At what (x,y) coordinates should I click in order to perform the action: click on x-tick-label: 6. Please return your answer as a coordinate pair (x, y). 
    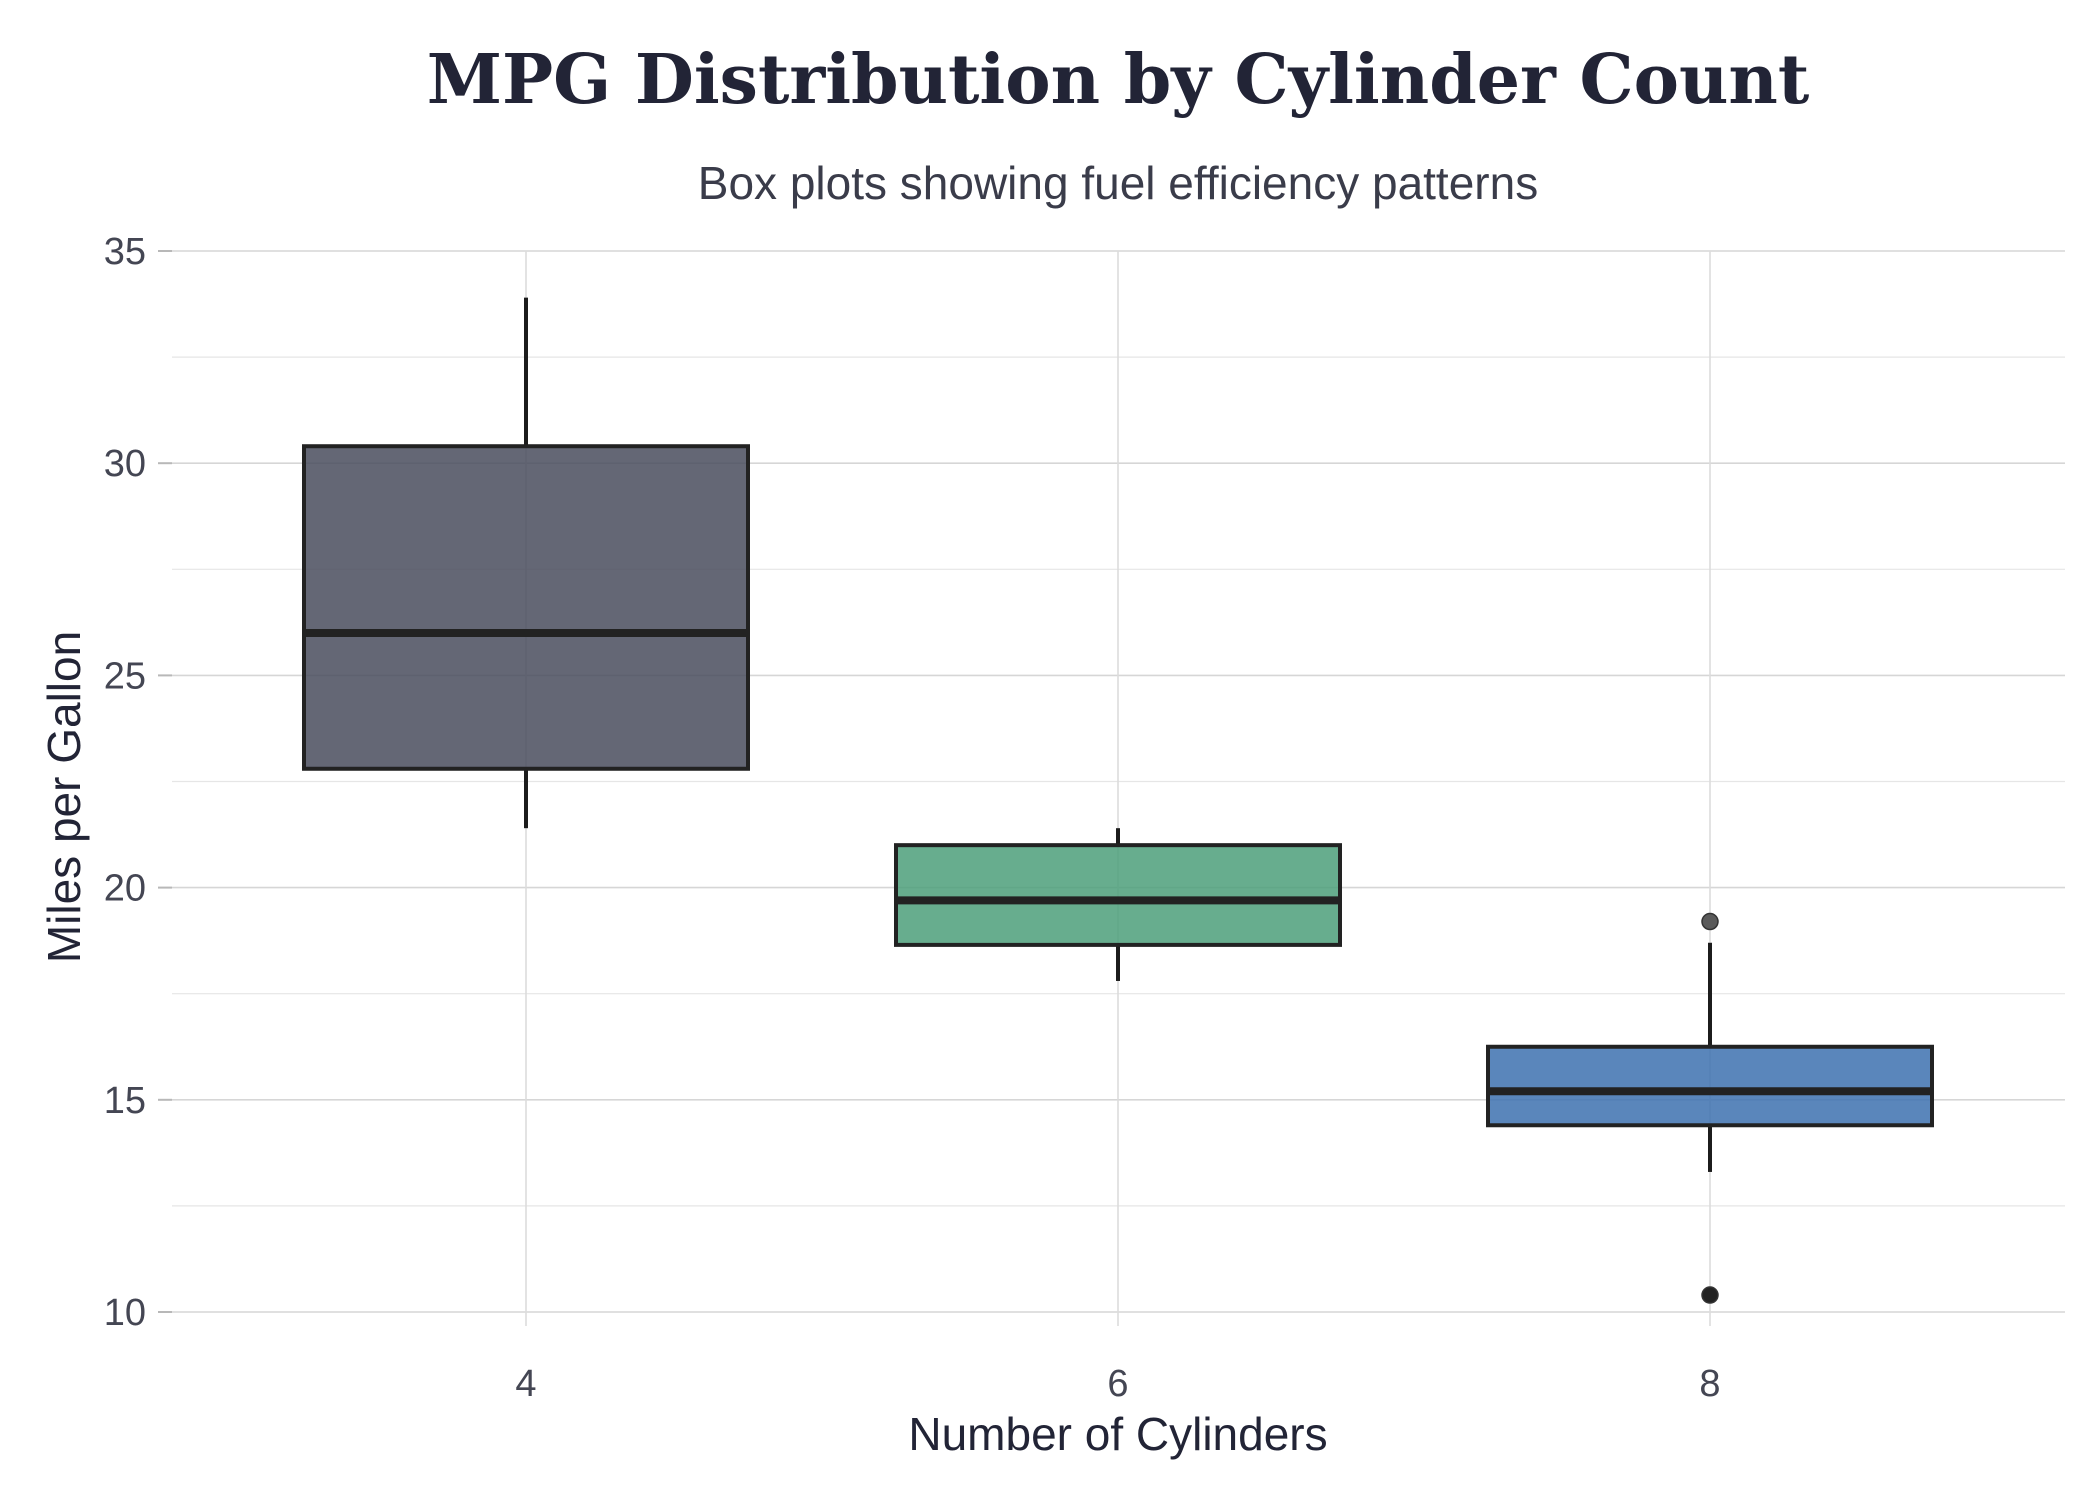
    Looking at the image, I should click on (1117, 1384).